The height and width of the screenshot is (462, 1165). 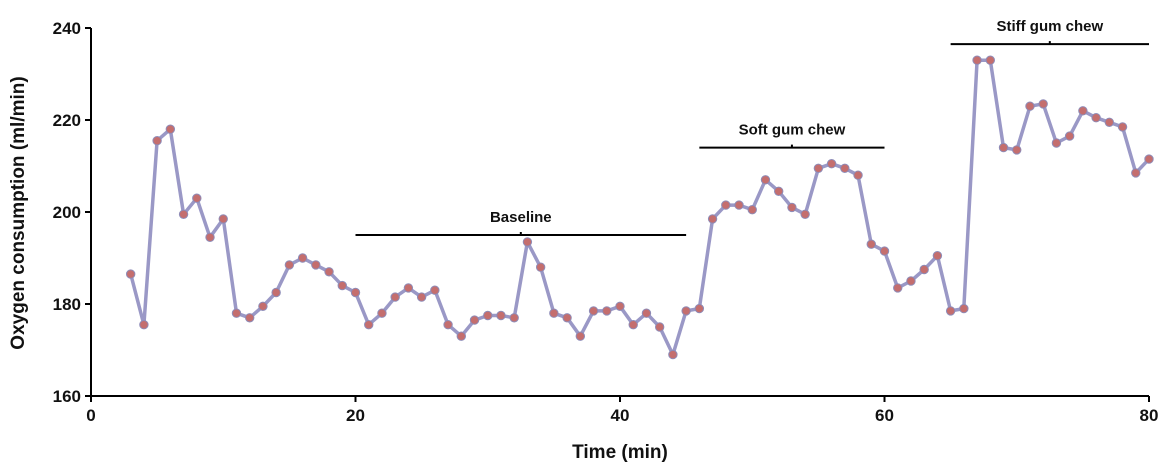 What do you see at coordinates (67, 212) in the screenshot?
I see `y-tick-label: 200` at bounding box center [67, 212].